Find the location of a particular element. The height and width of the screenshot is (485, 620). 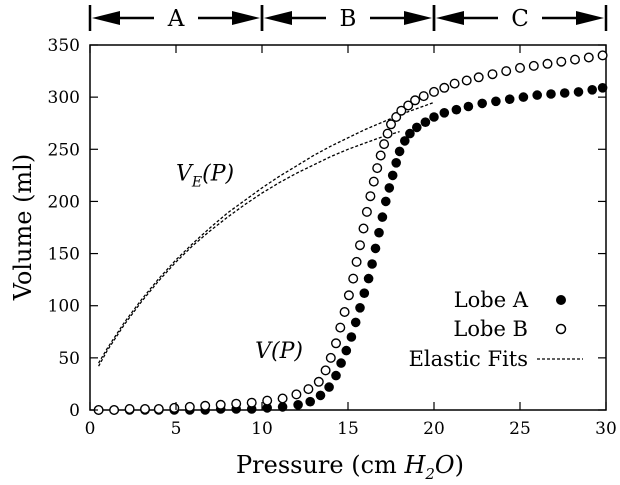

legend-marker-lobe-b is located at coordinates (561, 329).